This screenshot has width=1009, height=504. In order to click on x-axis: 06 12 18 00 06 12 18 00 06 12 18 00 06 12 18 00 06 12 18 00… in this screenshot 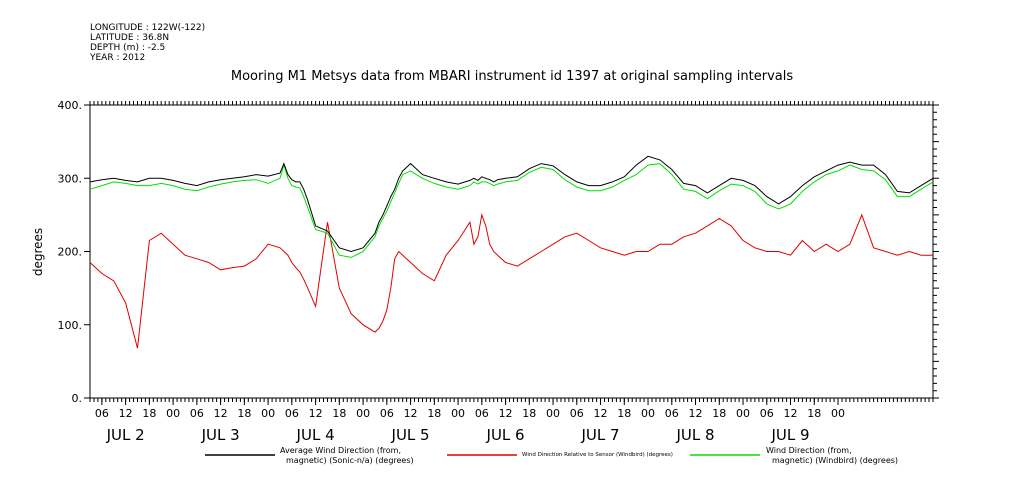, I will do `click(470, 421)`.